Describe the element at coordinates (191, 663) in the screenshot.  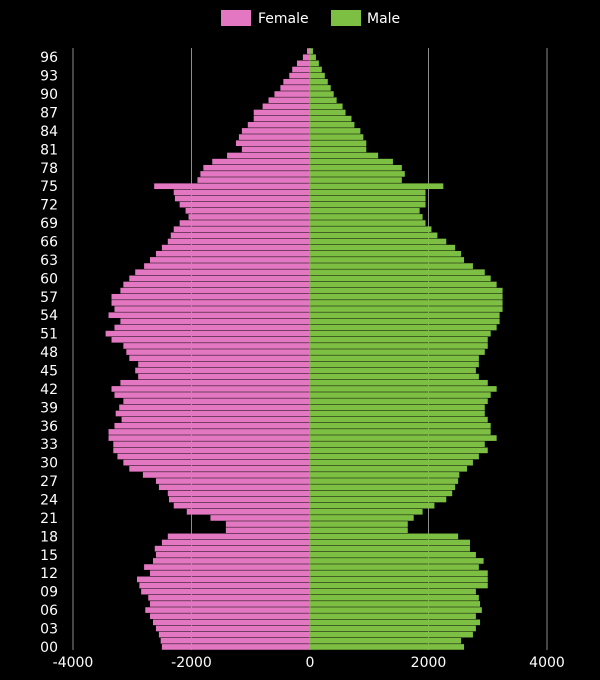
I see `x-tick-label--2000: -2000` at that location.